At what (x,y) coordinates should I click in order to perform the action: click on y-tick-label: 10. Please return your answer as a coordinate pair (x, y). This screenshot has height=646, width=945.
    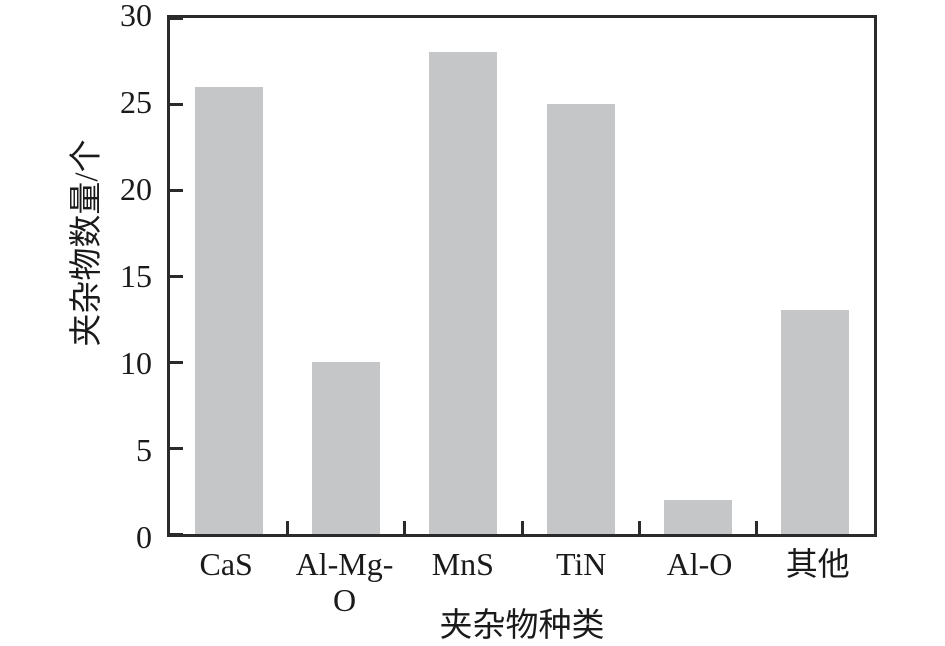
    Looking at the image, I should click on (136, 363).